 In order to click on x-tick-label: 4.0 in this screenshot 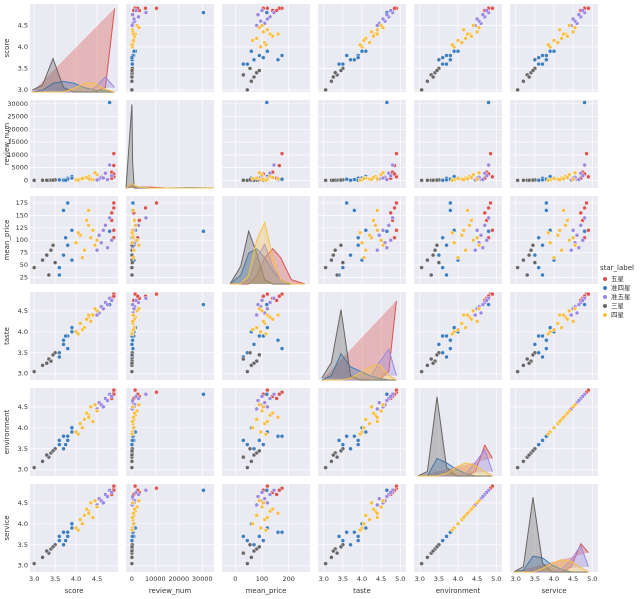, I will do `click(362, 579)`.